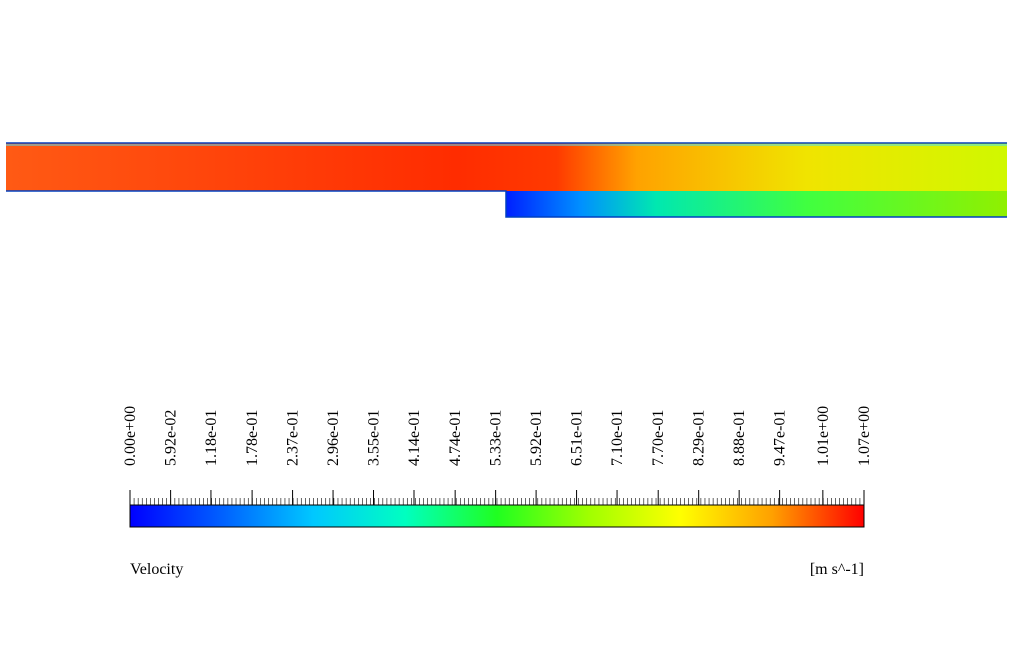 This screenshot has width=1020, height=664. What do you see at coordinates (211, 438) in the screenshot?
I see `tick-label: 1.18e-01` at bounding box center [211, 438].